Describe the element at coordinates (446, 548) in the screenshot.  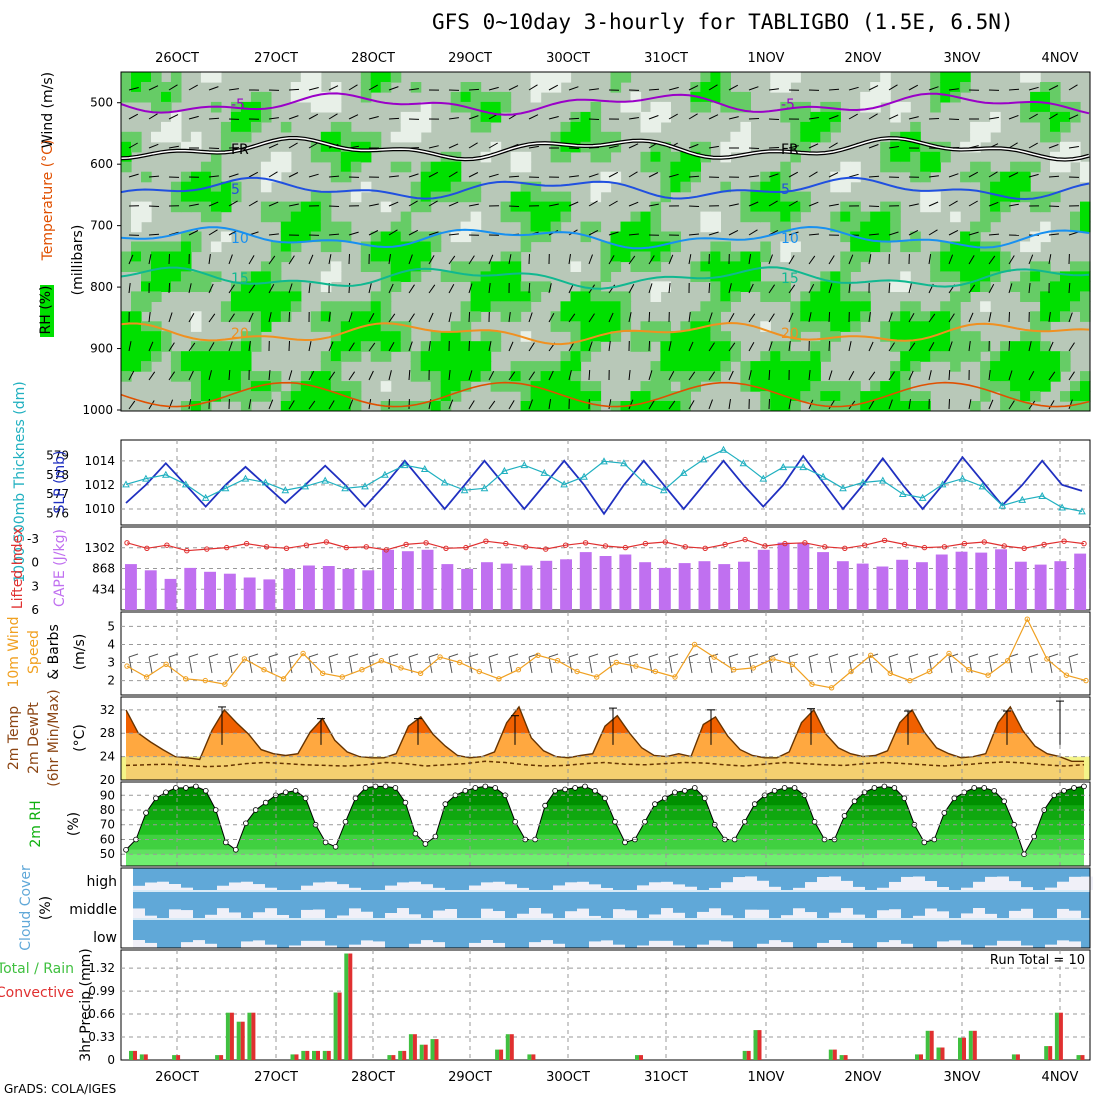
I see `lifted-index-marker` at that location.